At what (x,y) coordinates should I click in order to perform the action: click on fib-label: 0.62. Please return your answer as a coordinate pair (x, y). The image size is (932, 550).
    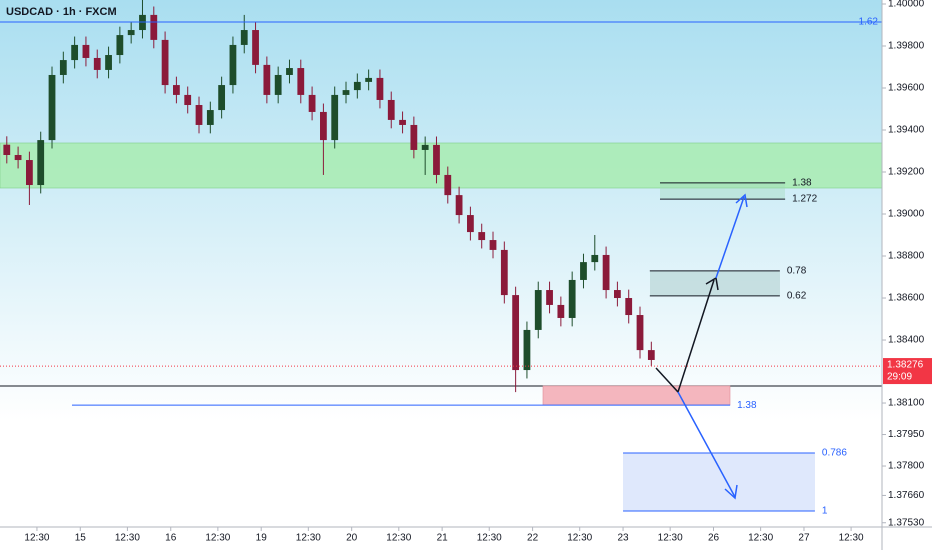
    Looking at the image, I should click on (797, 296).